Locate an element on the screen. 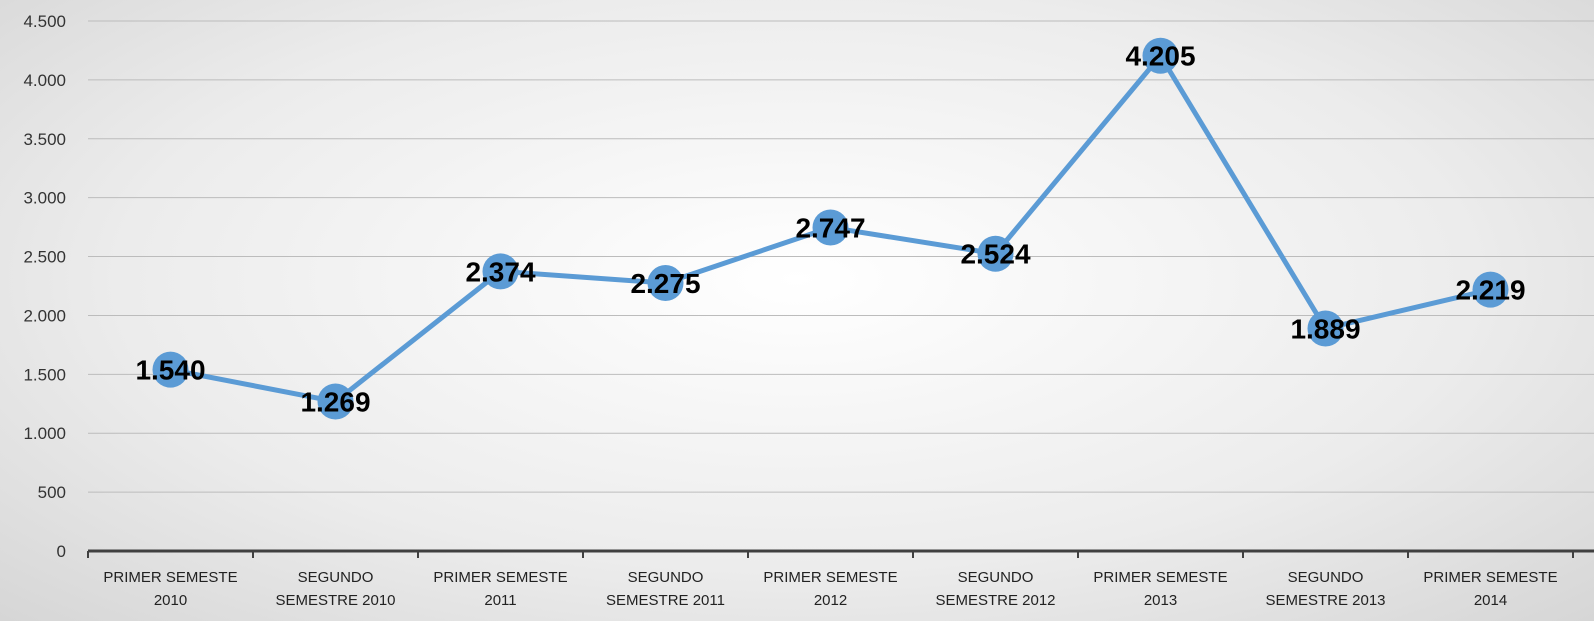 The height and width of the screenshot is (621, 1594). y-tick-label: 3.000 is located at coordinates (44, 198).